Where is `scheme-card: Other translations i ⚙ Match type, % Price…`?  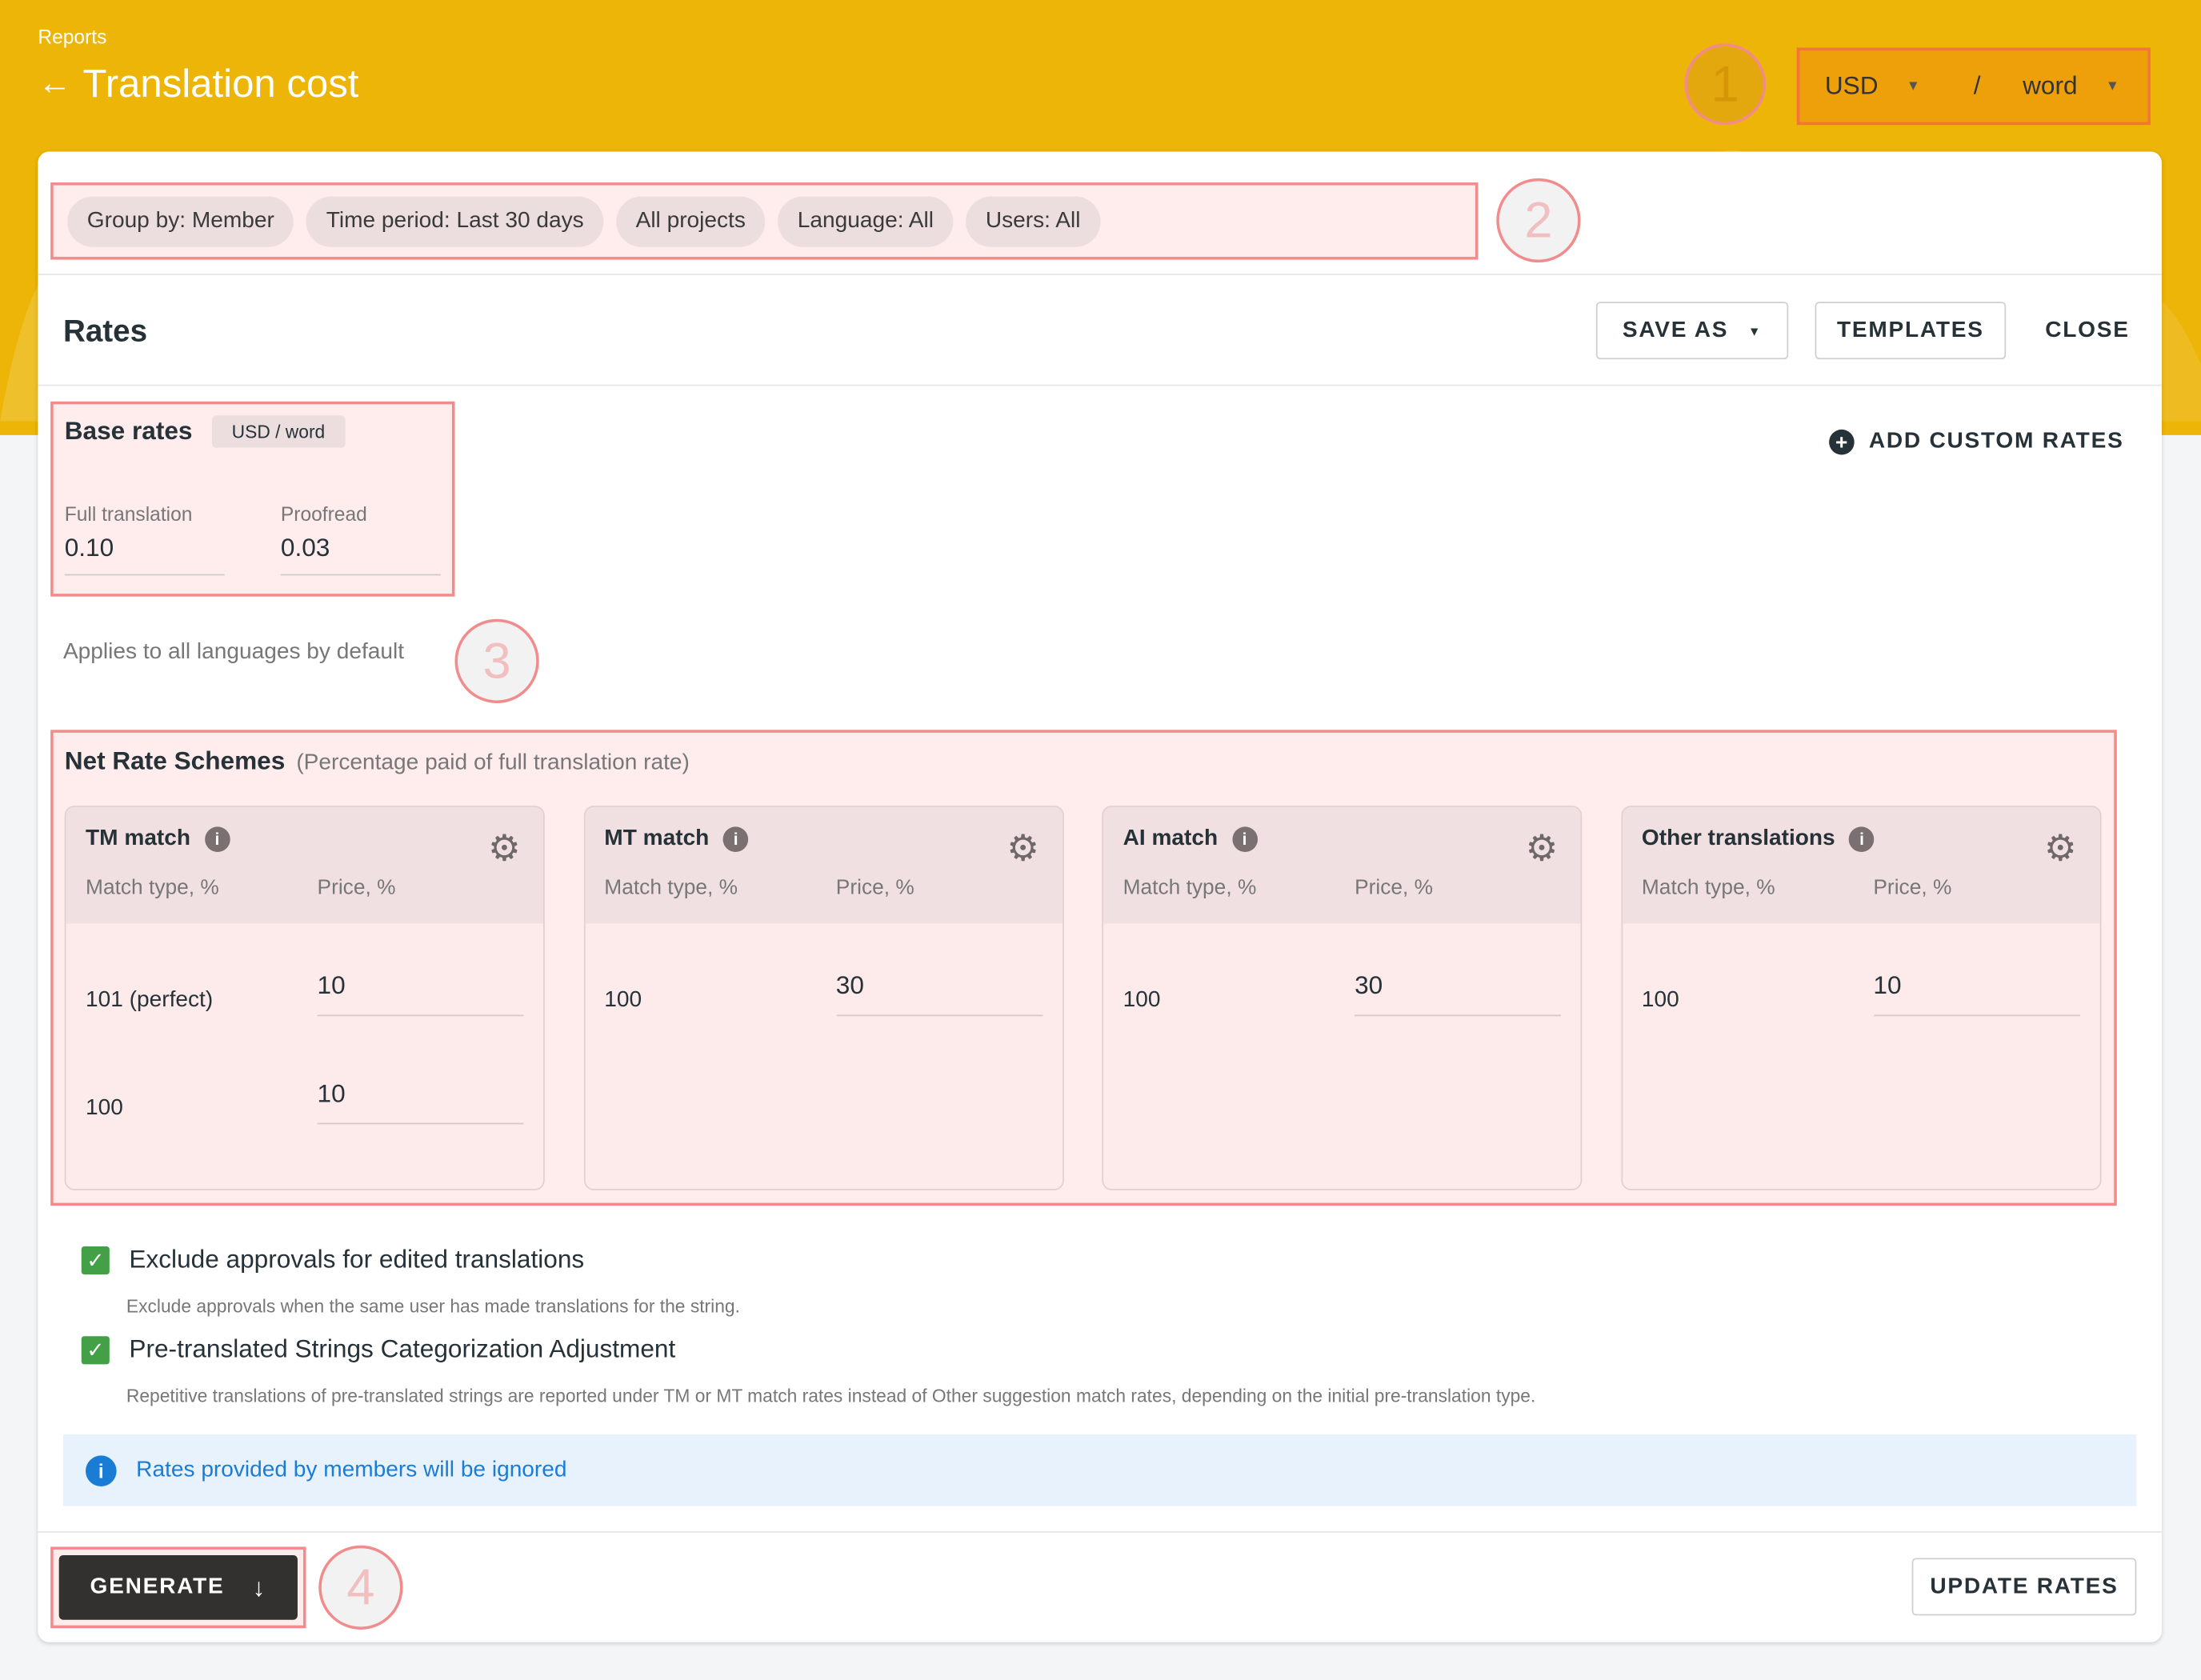 scheme-card: Other translations i ⚙ Match type, % Price… is located at coordinates (1860, 998).